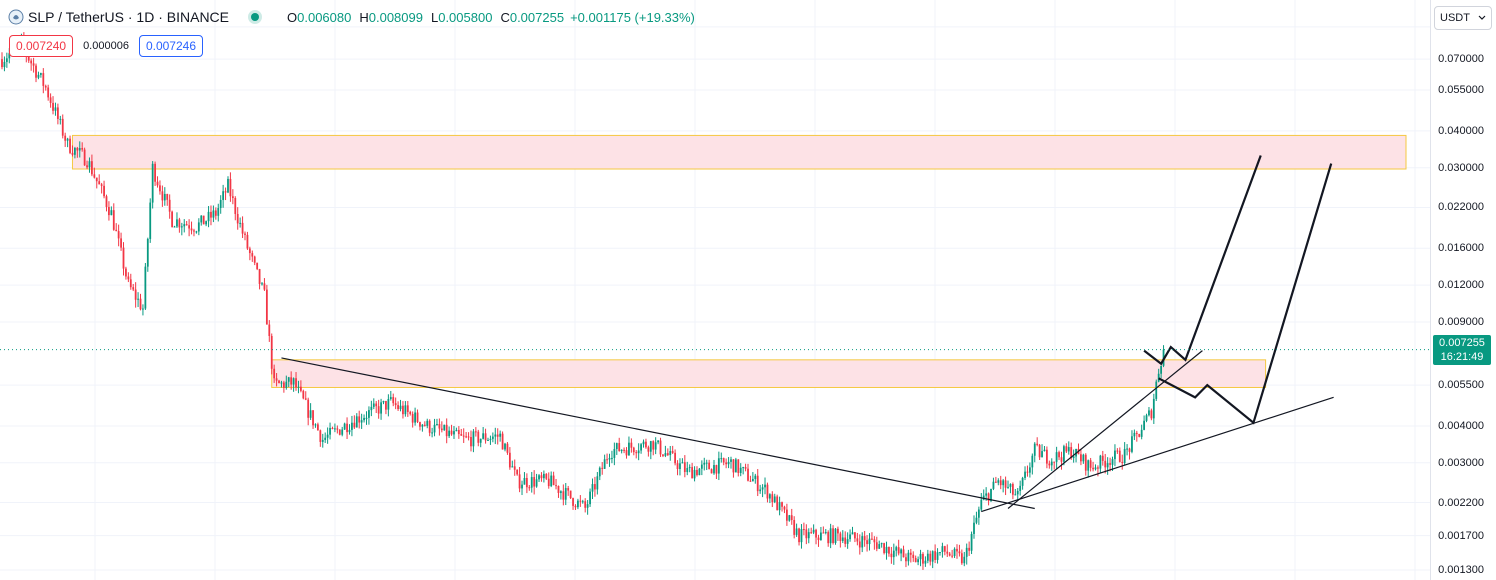 This screenshot has height=580, width=1496. What do you see at coordinates (1461, 502) in the screenshot?
I see `price-tick-label: 0.002200` at bounding box center [1461, 502].